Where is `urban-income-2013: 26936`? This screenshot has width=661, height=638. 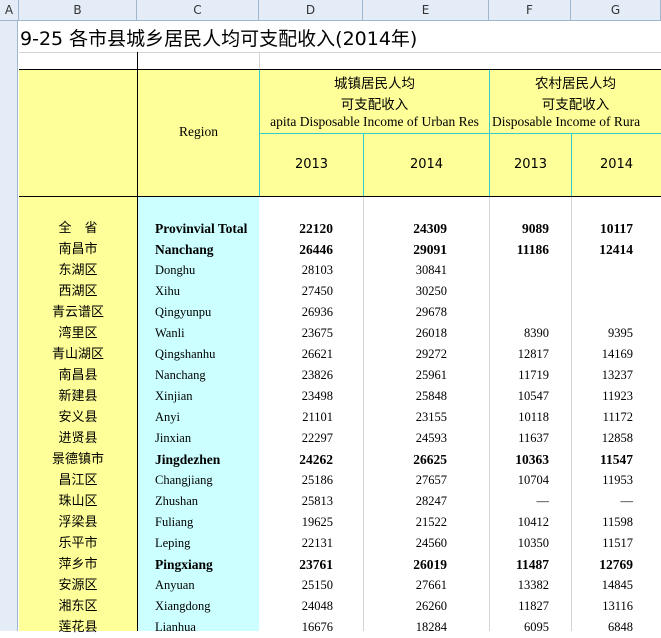
urban-income-2013: 26936 is located at coordinates (317, 312).